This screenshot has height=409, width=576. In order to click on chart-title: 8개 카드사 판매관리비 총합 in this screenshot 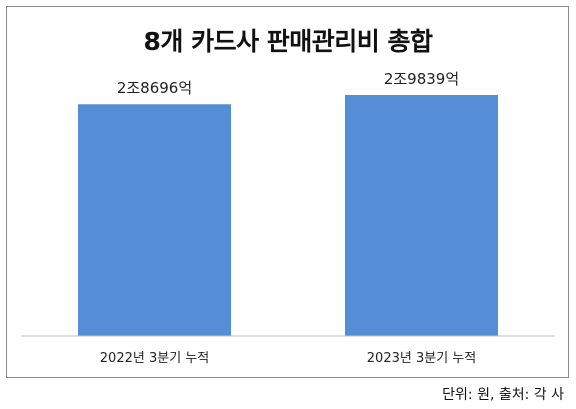, I will do `click(288, 41)`.